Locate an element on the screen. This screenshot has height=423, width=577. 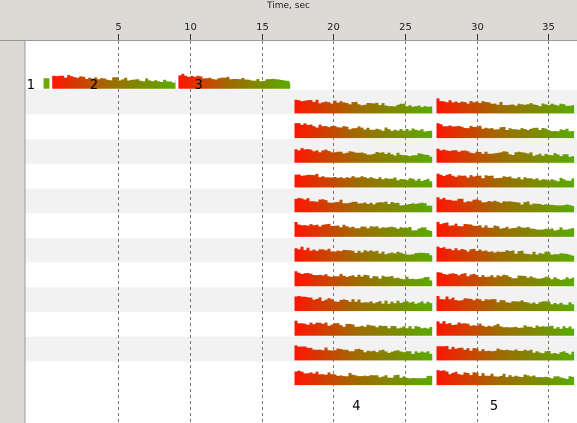
x-axis-title: Time, sec is located at coordinates (288, 6).